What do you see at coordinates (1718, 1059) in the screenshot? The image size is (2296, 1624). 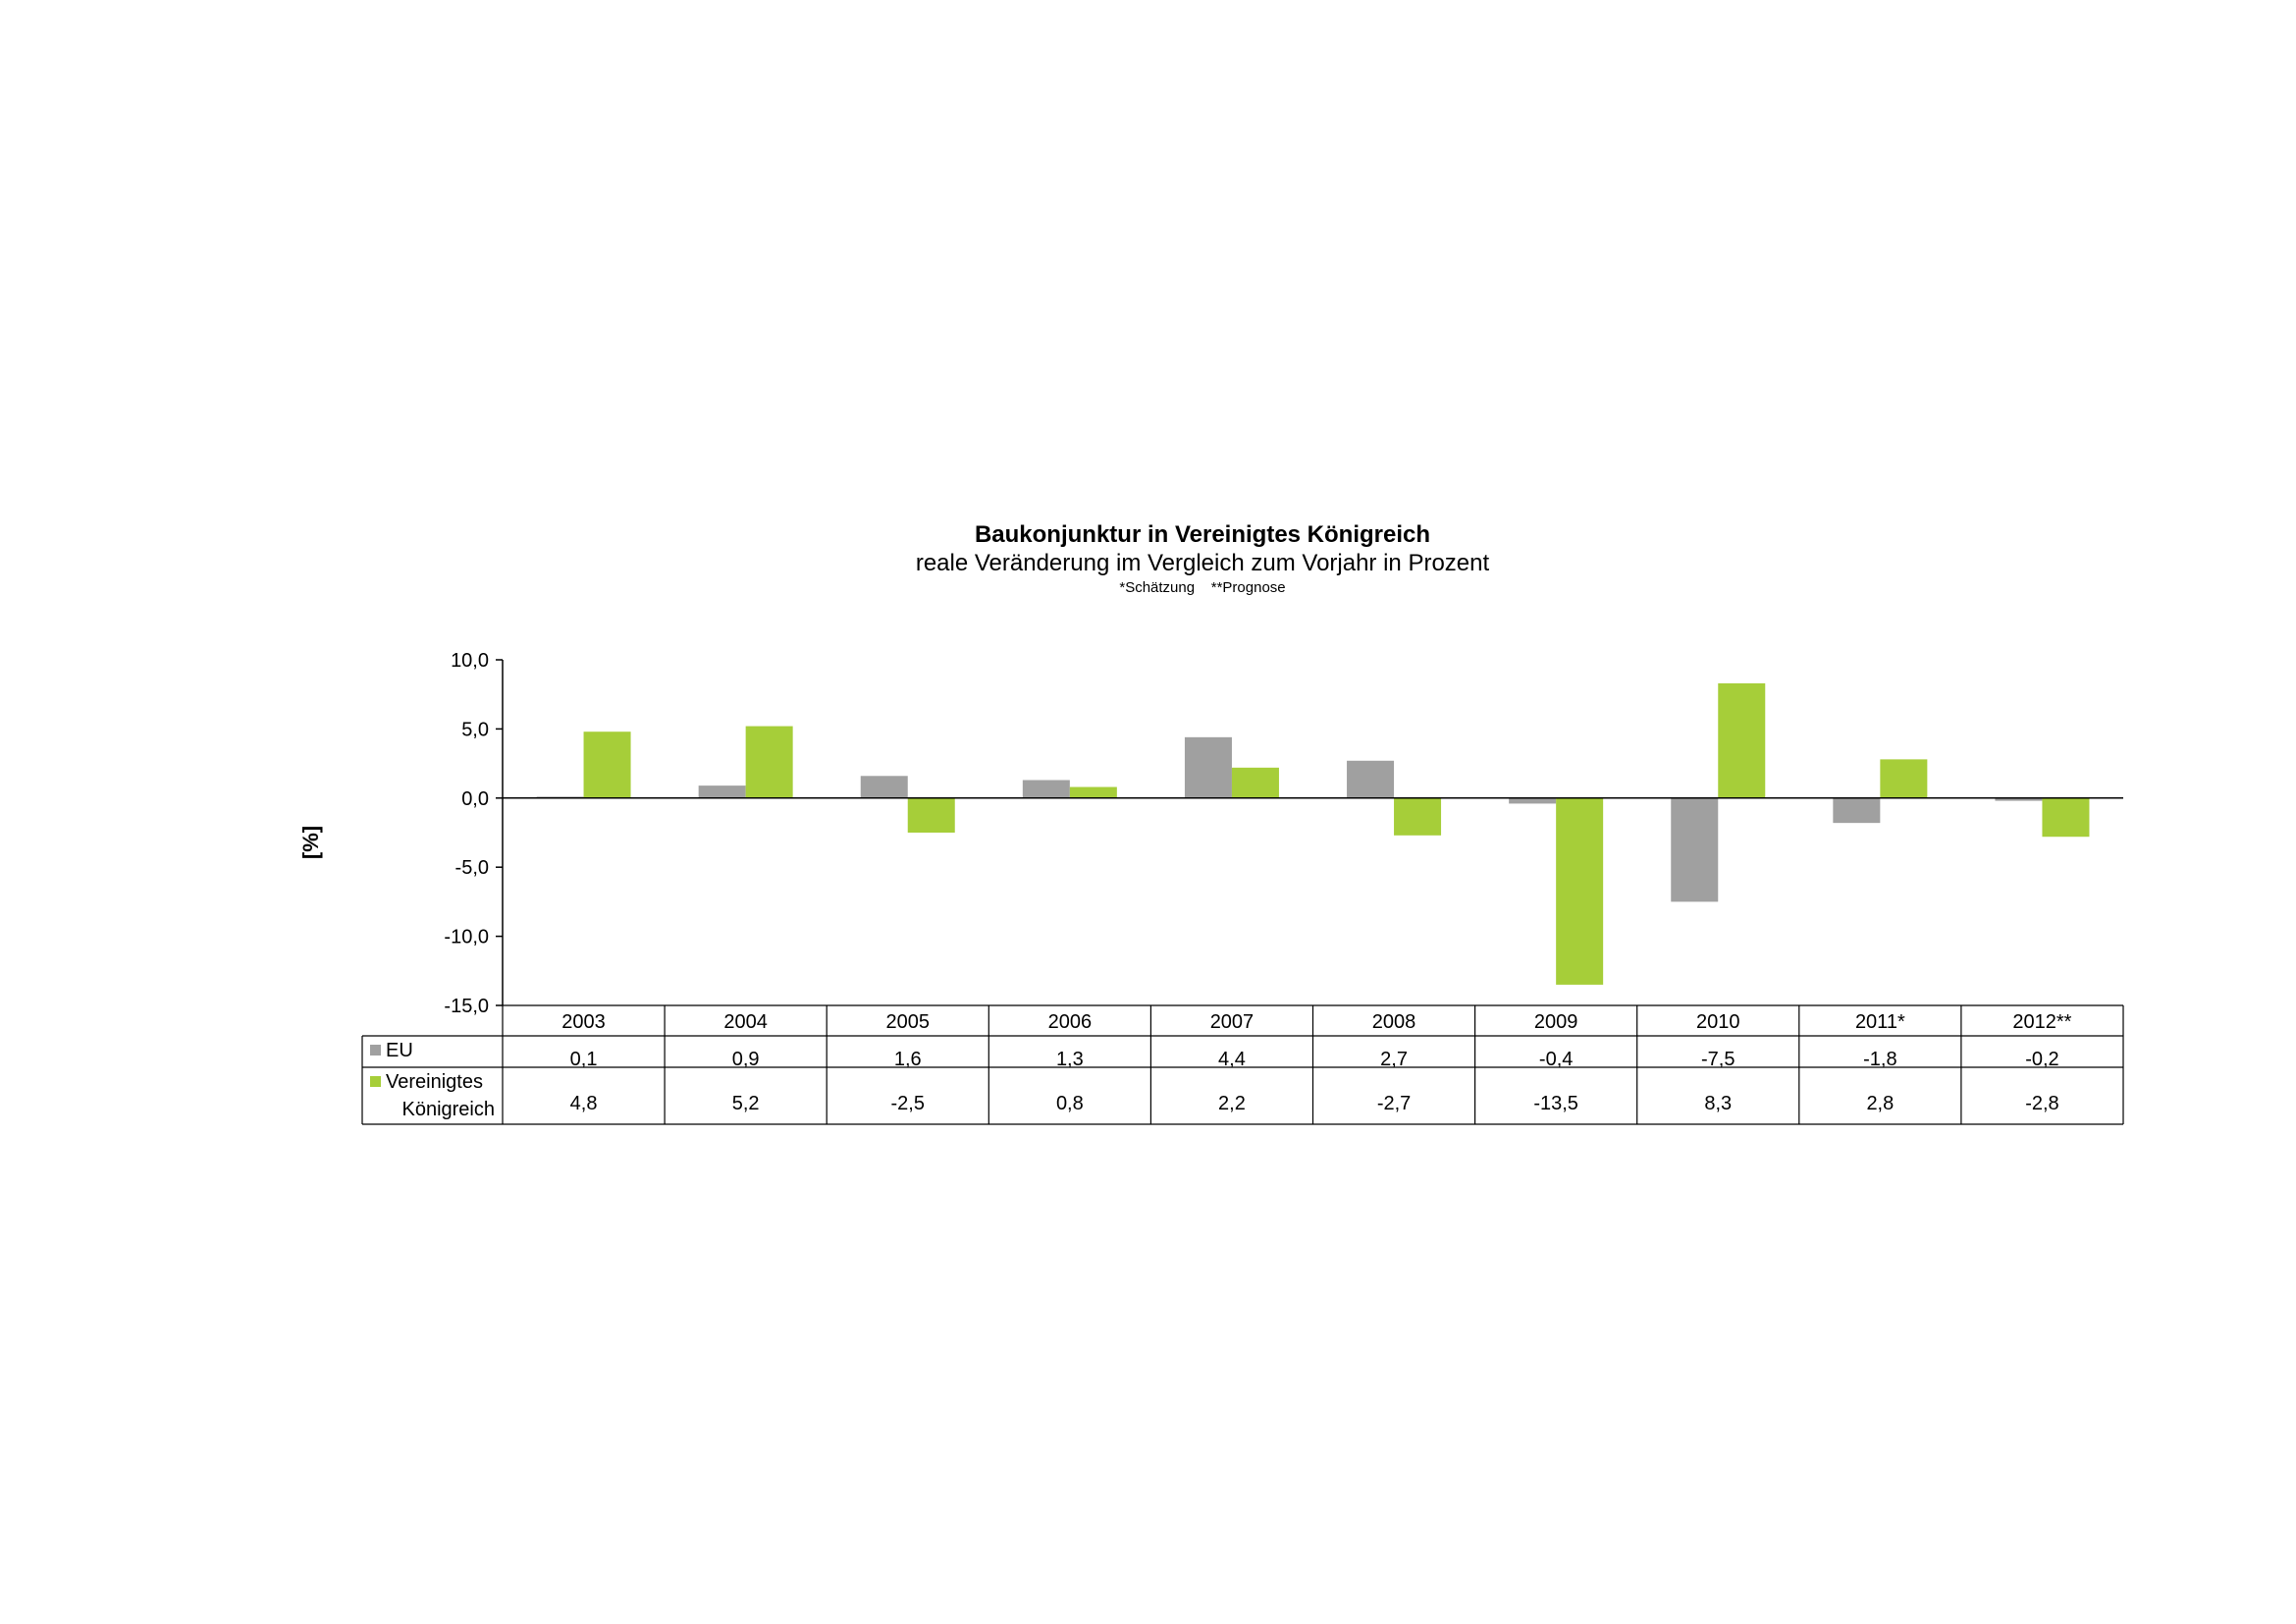 I see `data-label-eu: -7,5` at bounding box center [1718, 1059].